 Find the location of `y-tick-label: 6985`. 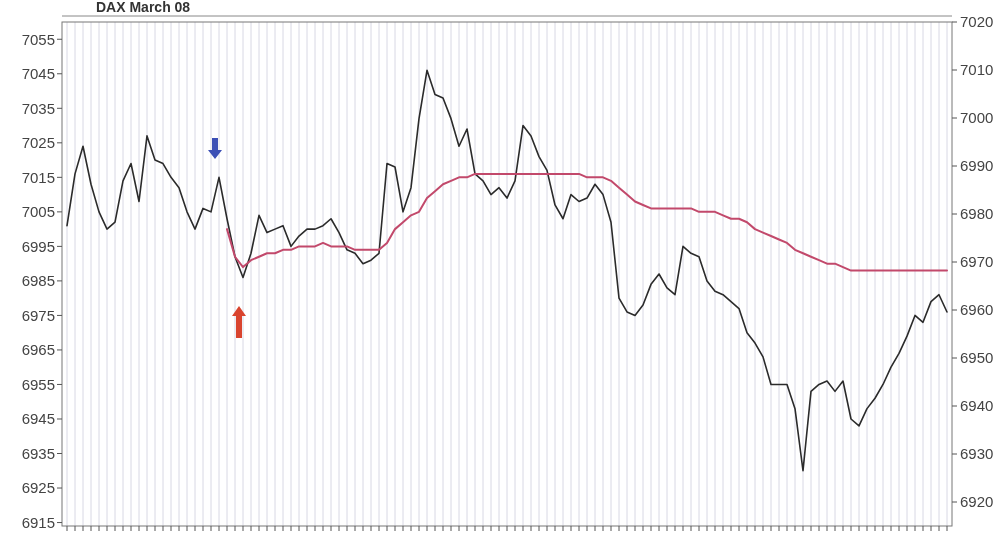

y-tick-label: 6985 is located at coordinates (38, 281).